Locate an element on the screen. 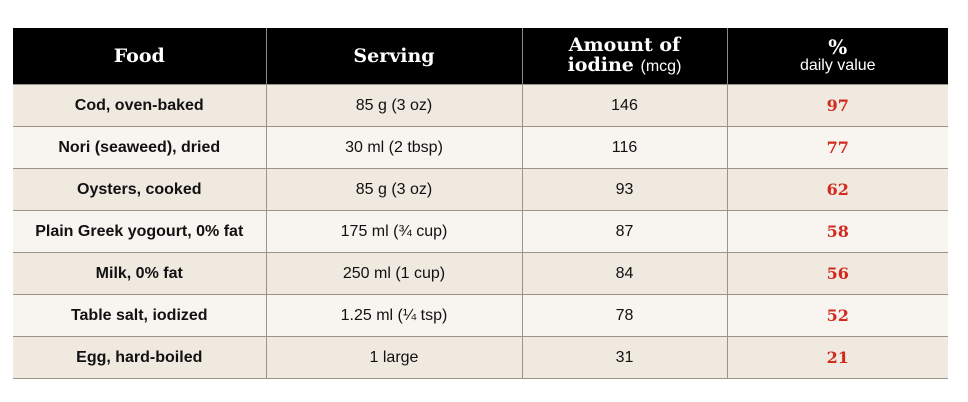  cell-food: Oysters, cooked is located at coordinates (139, 189).